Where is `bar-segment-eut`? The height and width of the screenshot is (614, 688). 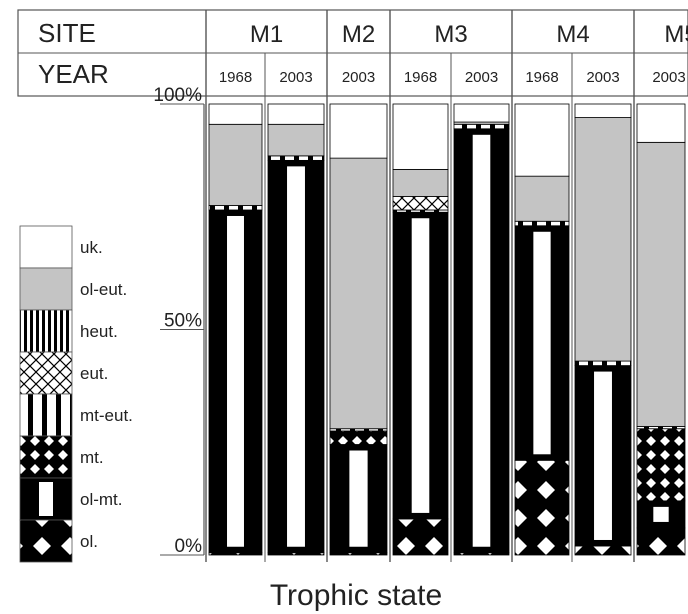
bar-segment-eut is located at coordinates (420, 203).